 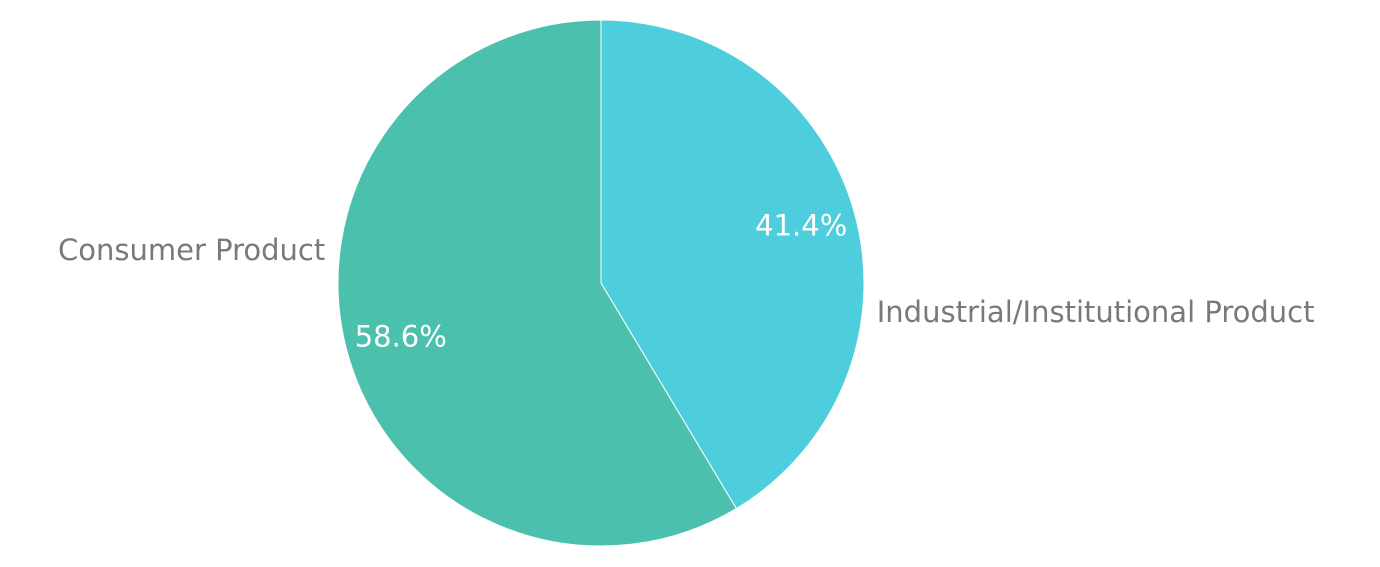 I want to click on value-label: 58.6%, so click(x=401, y=336).